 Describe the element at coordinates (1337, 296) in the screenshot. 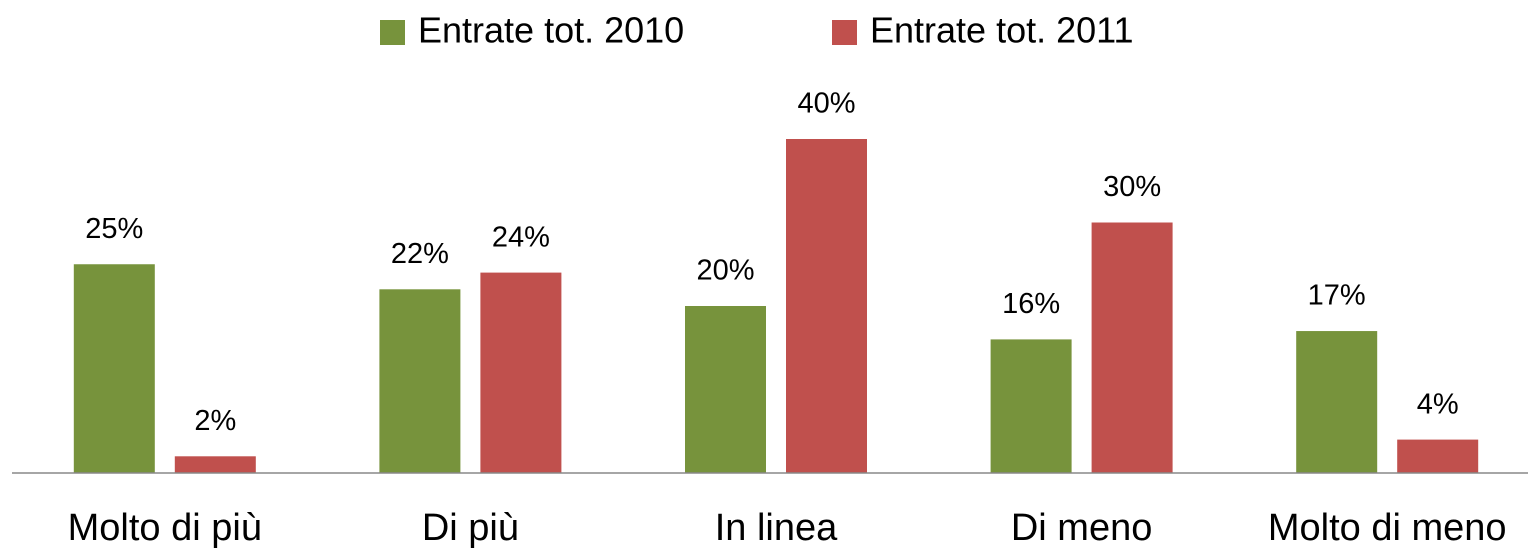

I see `value-label: 17%` at that location.